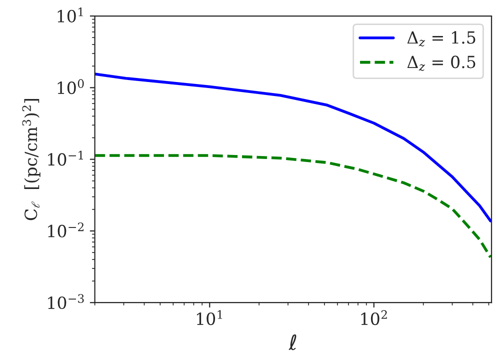 The height and width of the screenshot is (356, 499). What do you see at coordinates (31, 159) in the screenshot?
I see `y-axis-title: C$_{ℓ}$ [(pc/cm$^{3}$)$^{2}$]` at bounding box center [31, 159].